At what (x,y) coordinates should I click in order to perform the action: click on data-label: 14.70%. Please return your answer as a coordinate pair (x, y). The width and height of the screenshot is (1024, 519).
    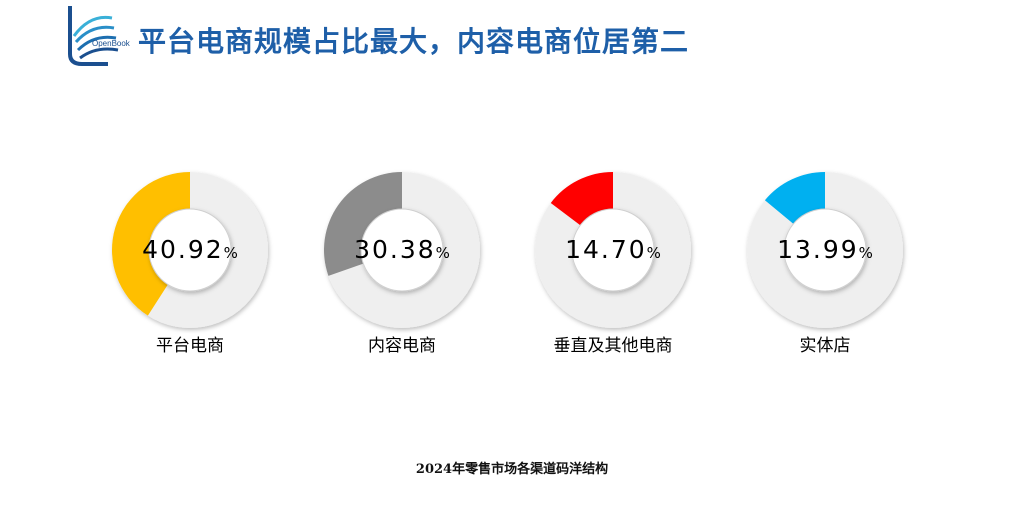
    Looking at the image, I should click on (613, 249).